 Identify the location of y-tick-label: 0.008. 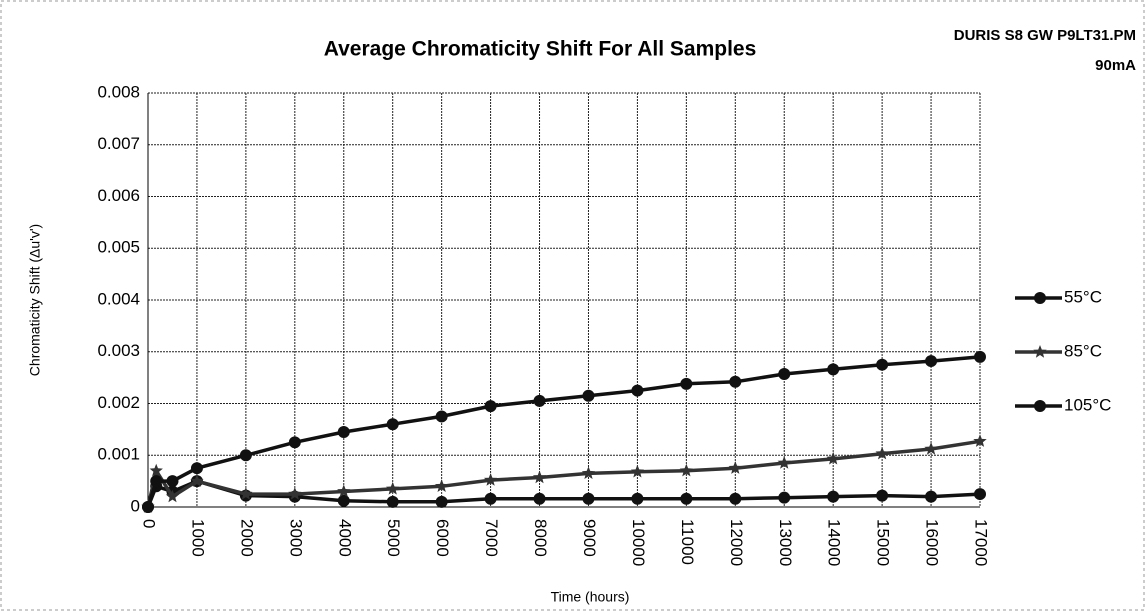
(118, 91).